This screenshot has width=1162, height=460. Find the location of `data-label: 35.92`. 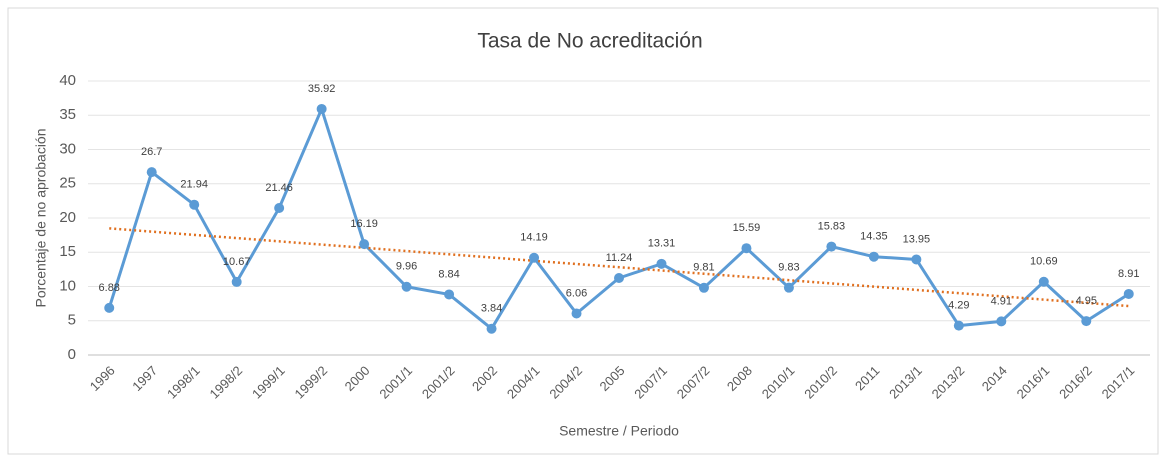

data-label: 35.92 is located at coordinates (322, 89).